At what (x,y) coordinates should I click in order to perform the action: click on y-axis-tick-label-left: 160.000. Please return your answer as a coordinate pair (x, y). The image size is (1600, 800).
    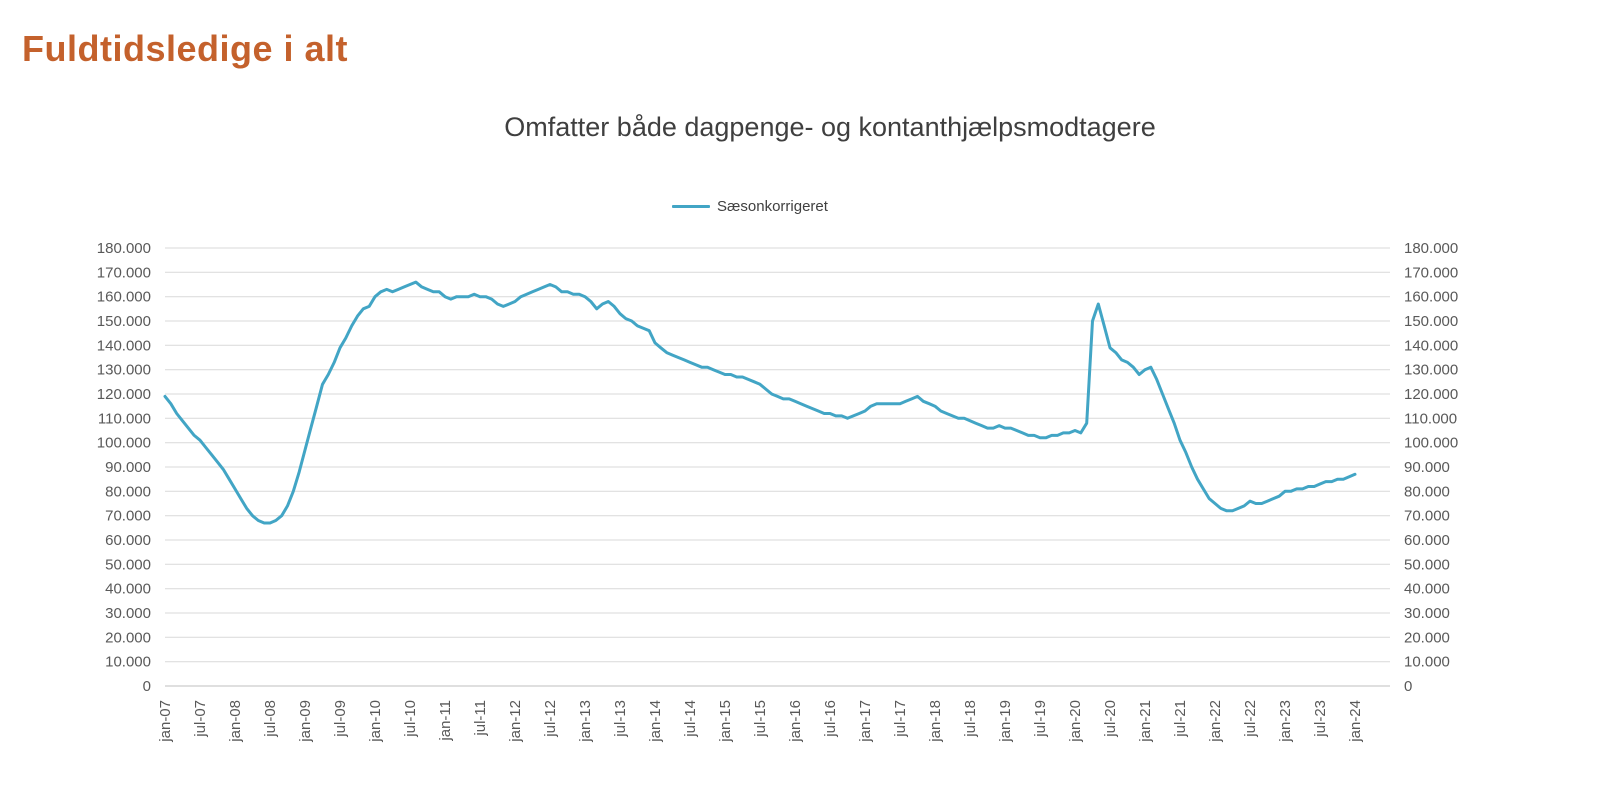
    Looking at the image, I should click on (124, 297).